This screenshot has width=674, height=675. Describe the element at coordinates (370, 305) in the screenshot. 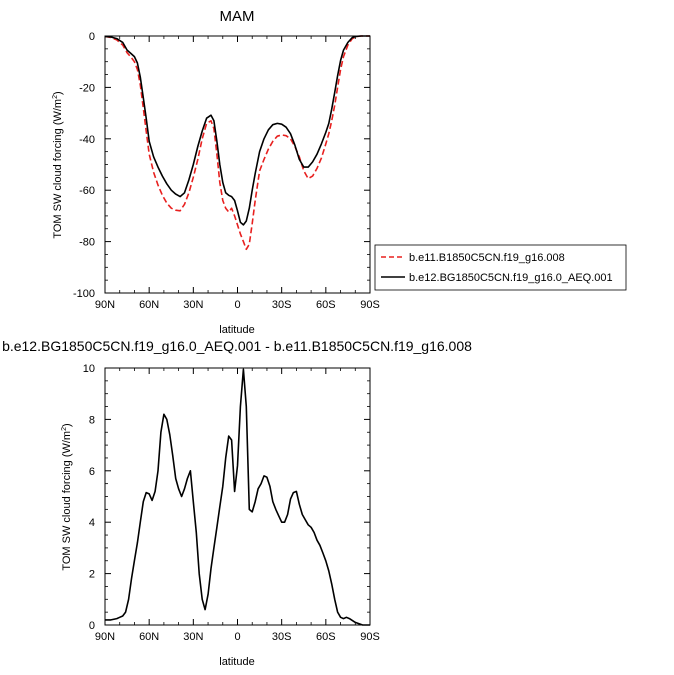

I see `top-x-tick-label: 90S` at that location.